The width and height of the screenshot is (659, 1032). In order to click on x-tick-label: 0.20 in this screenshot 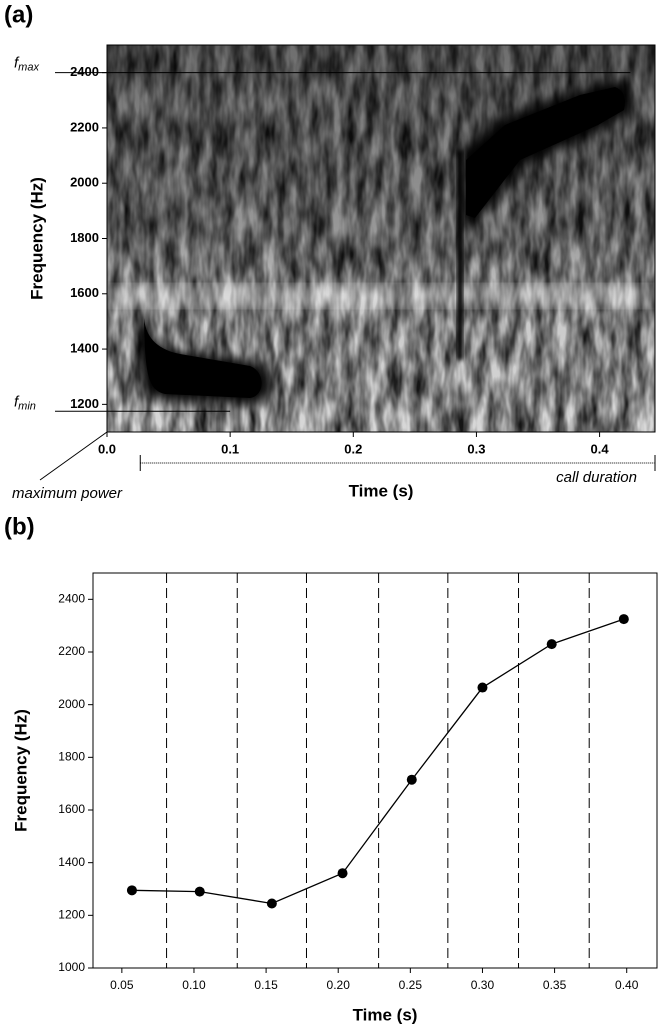, I will do `click(339, 985)`.